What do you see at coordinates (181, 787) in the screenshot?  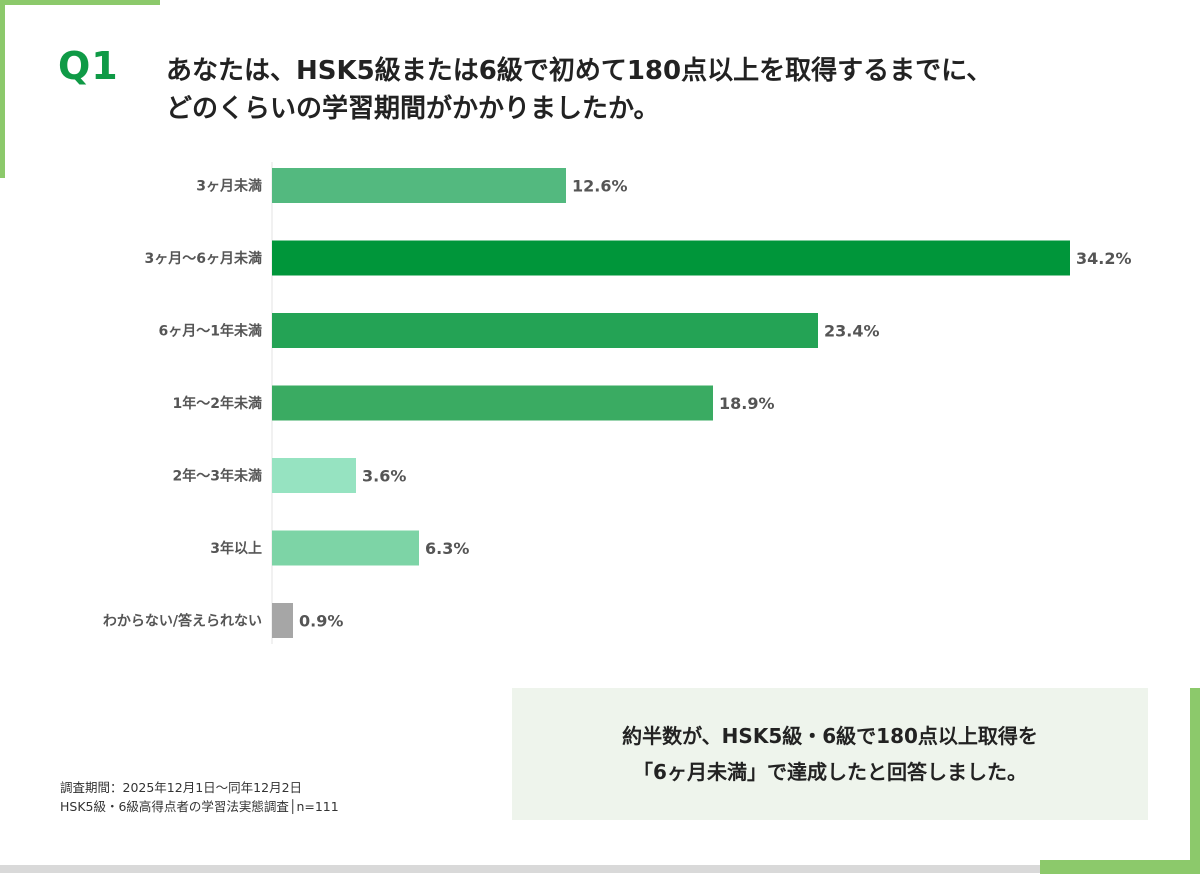 I see `survey-period: 調査期間：2025年12月1日〜同年12月2日` at bounding box center [181, 787].